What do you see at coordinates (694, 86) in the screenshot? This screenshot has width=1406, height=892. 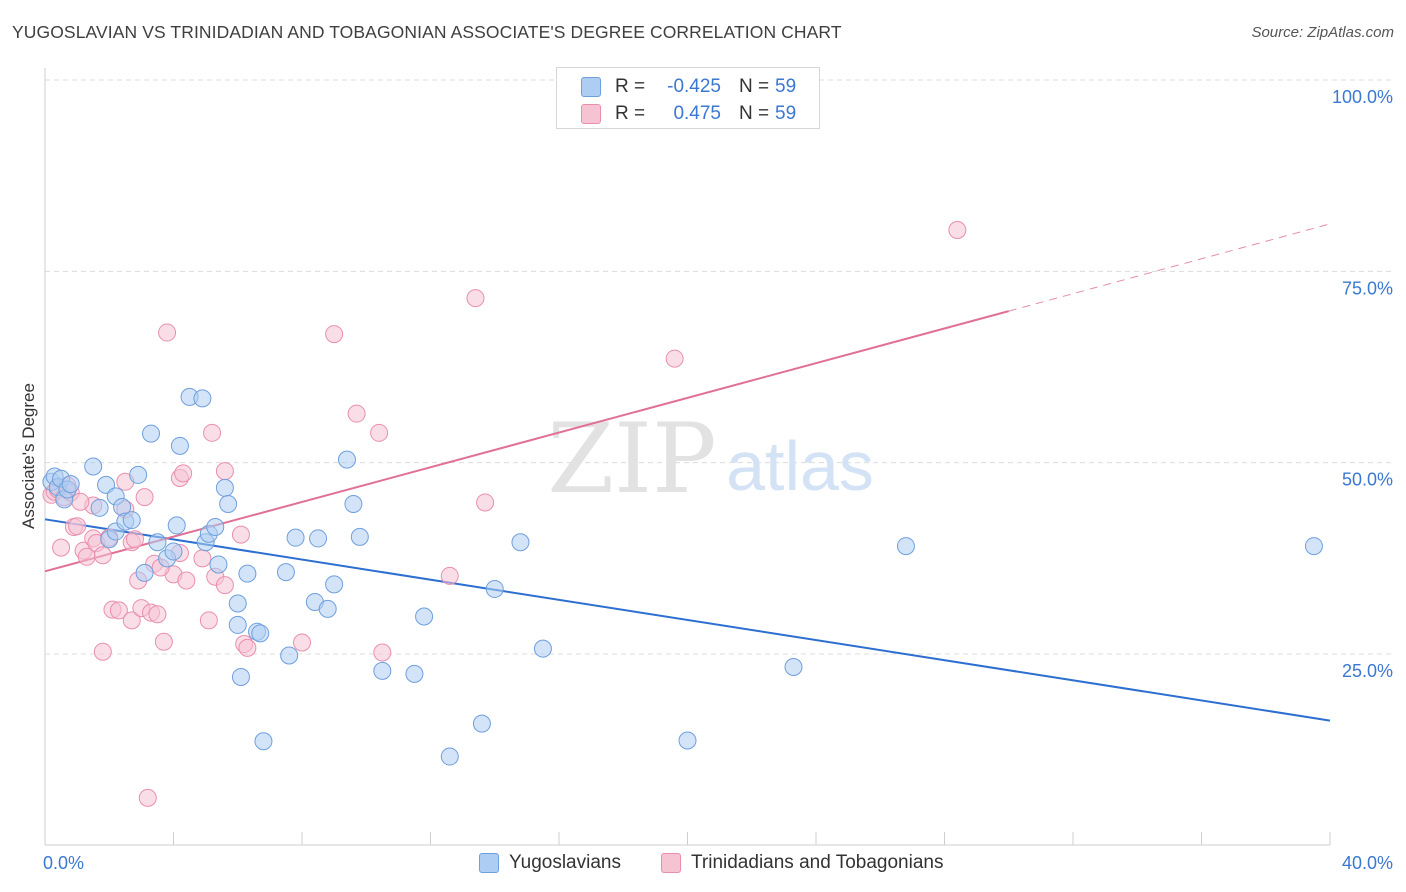 I see `legend-r-value: -0.425` at bounding box center [694, 86].